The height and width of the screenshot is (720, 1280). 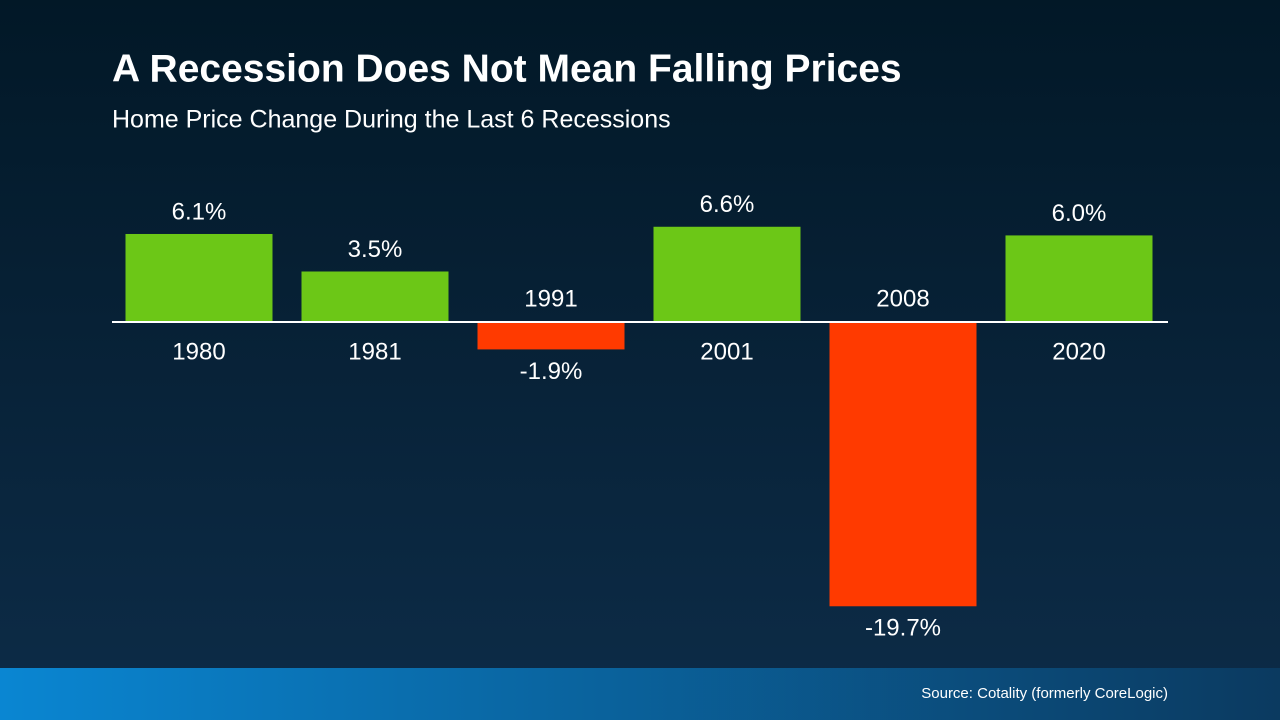 What do you see at coordinates (550, 298) in the screenshot?
I see `x-tick-label: 1991` at bounding box center [550, 298].